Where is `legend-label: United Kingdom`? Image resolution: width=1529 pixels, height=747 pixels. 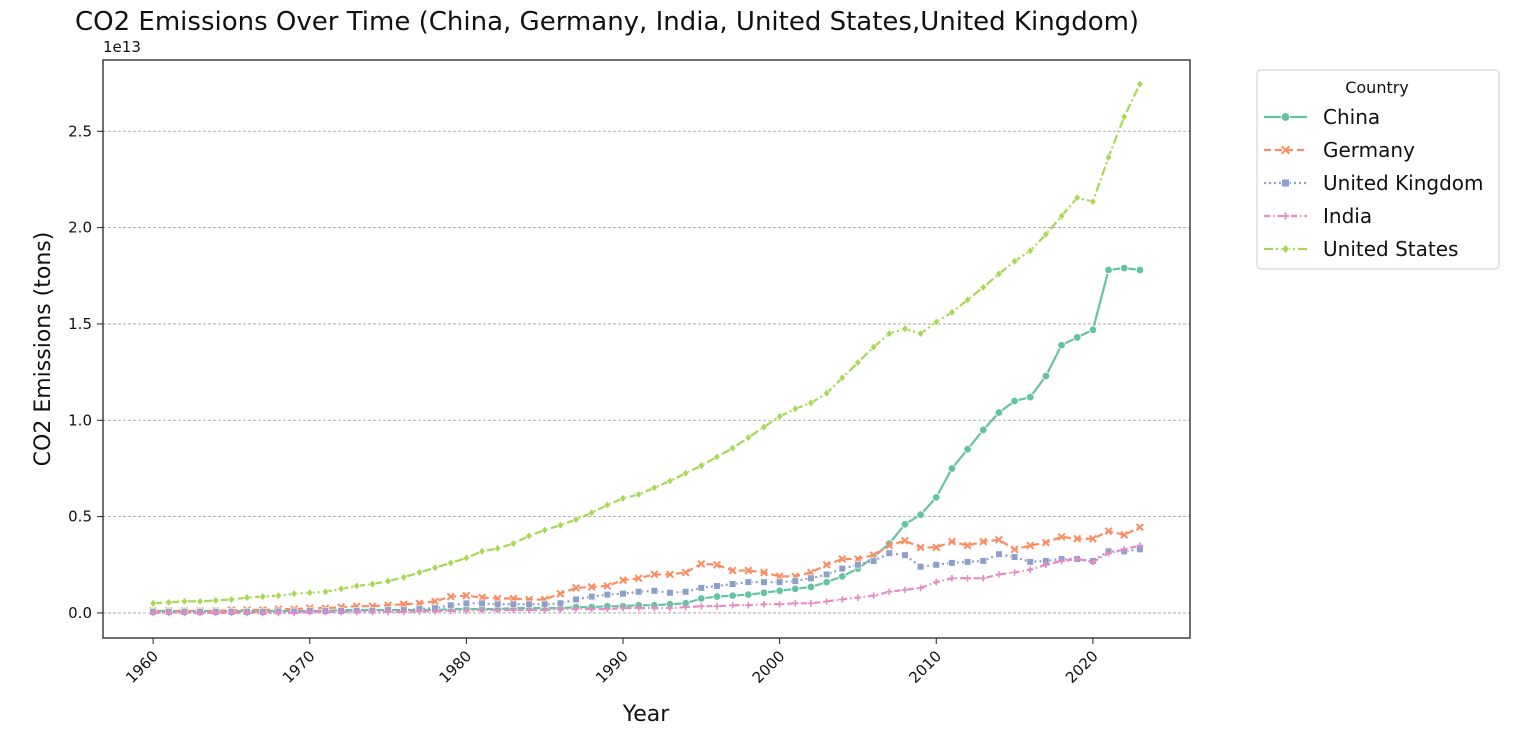
legend-label: United Kingdom is located at coordinates (1403, 183).